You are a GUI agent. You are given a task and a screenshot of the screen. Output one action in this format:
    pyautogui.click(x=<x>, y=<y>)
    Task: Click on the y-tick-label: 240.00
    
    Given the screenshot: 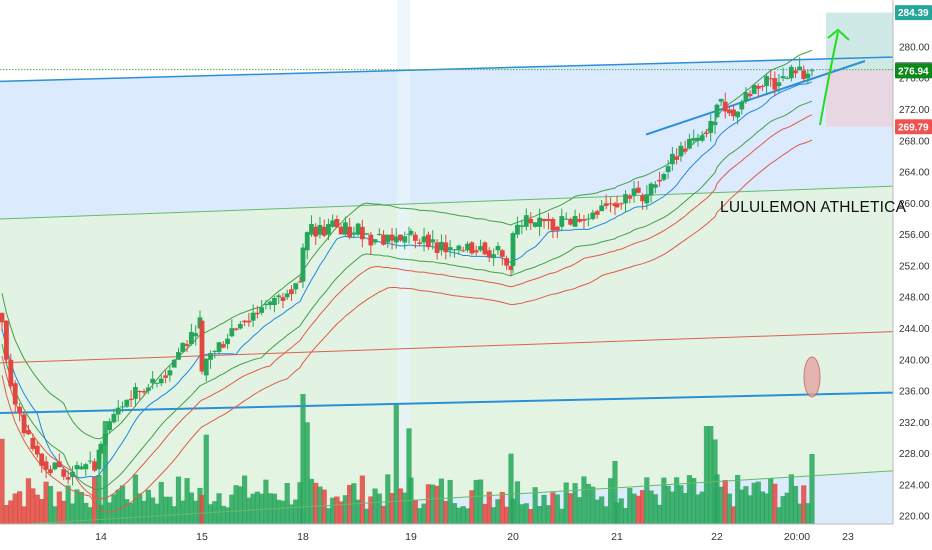 What is the action you would take?
    pyautogui.click(x=914, y=360)
    